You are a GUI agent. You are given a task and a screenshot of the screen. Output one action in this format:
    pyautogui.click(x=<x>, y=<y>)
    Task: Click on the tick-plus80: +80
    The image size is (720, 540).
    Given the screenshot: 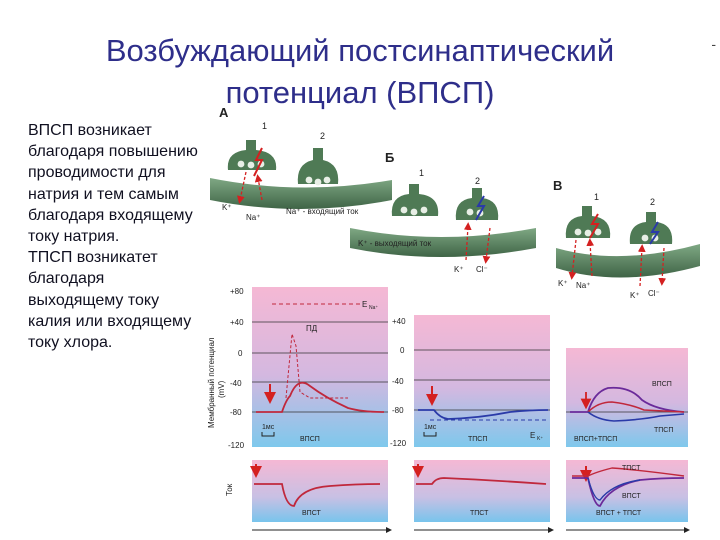 What is the action you would take?
    pyautogui.click(x=237, y=291)
    